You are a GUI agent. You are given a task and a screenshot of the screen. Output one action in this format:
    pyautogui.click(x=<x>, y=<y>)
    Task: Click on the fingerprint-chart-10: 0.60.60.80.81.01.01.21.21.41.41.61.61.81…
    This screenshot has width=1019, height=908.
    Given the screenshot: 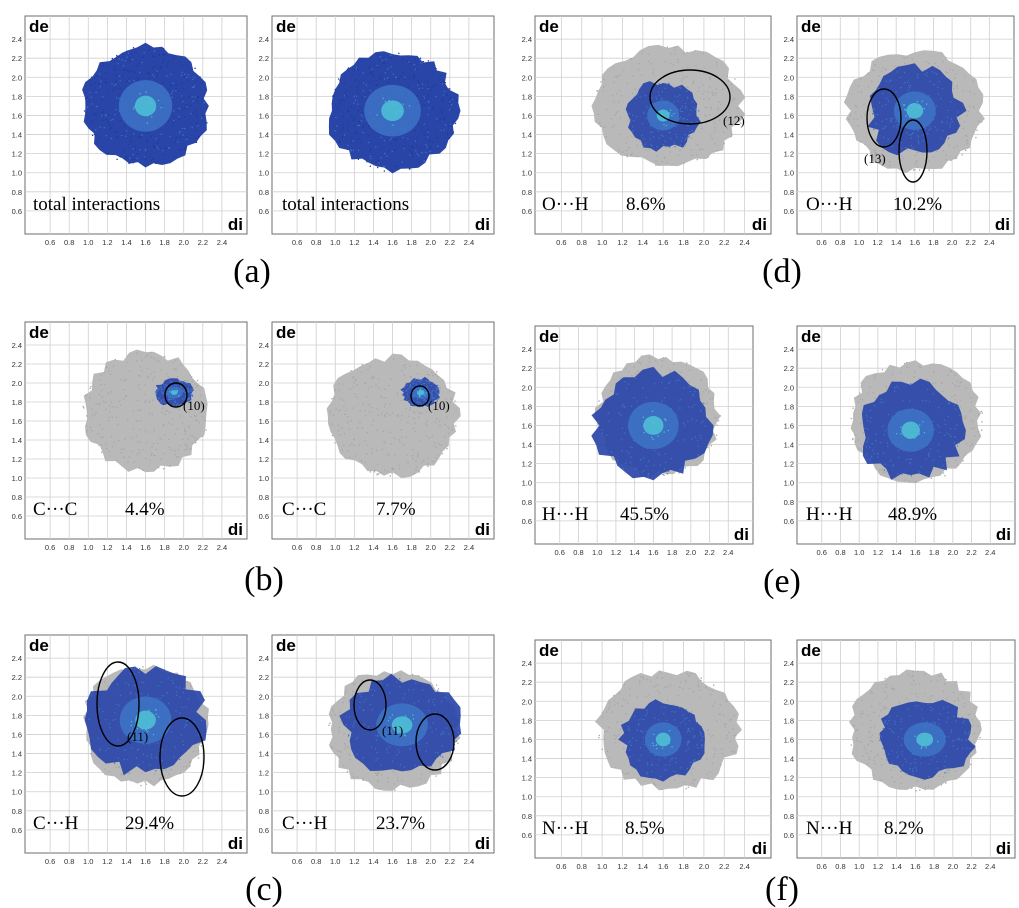 What is the action you would take?
    pyautogui.click(x=900, y=441)
    